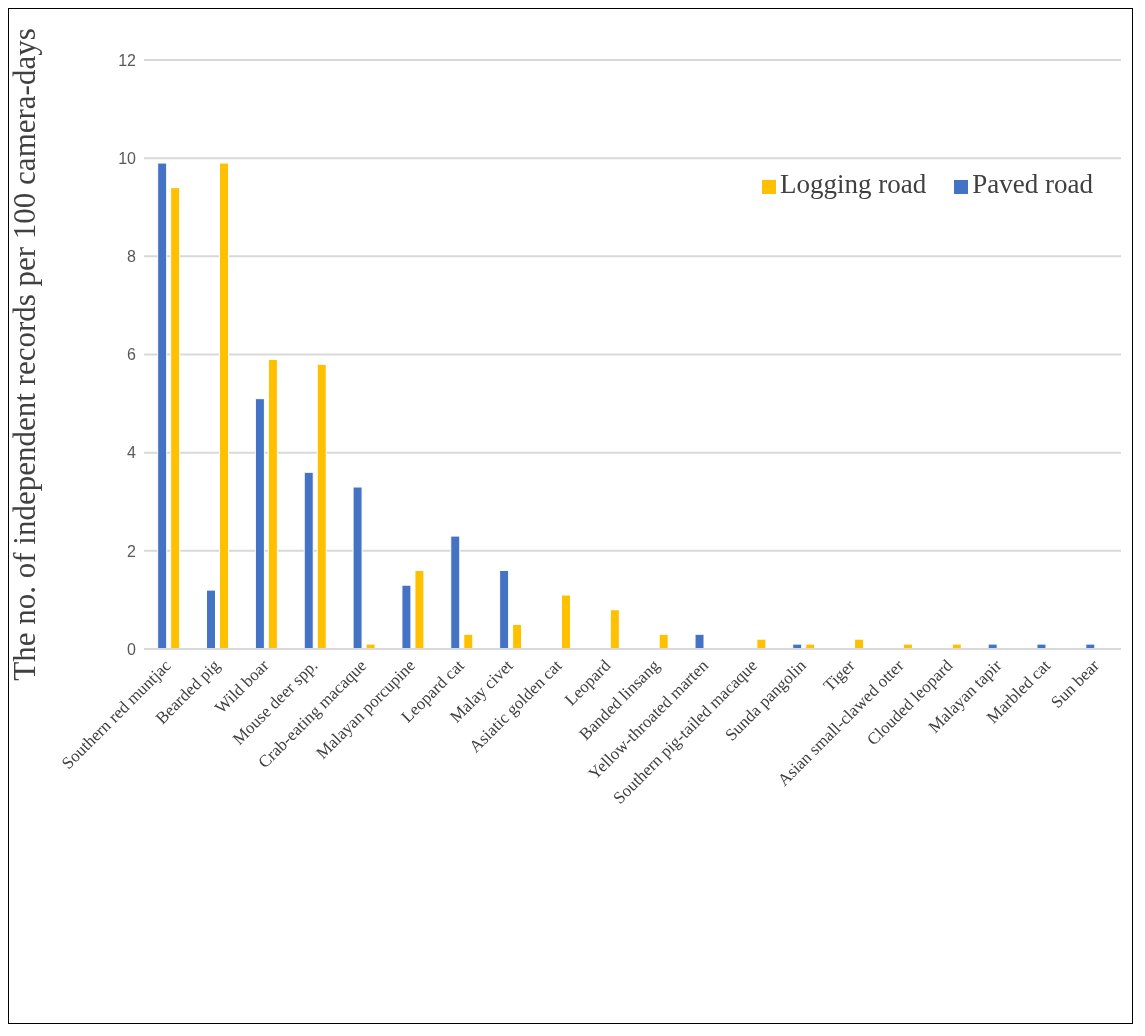 Image resolution: width=1145 pixels, height=1036 pixels. Describe the element at coordinates (132, 257) in the screenshot. I see `y-tick-label: 8` at that location.